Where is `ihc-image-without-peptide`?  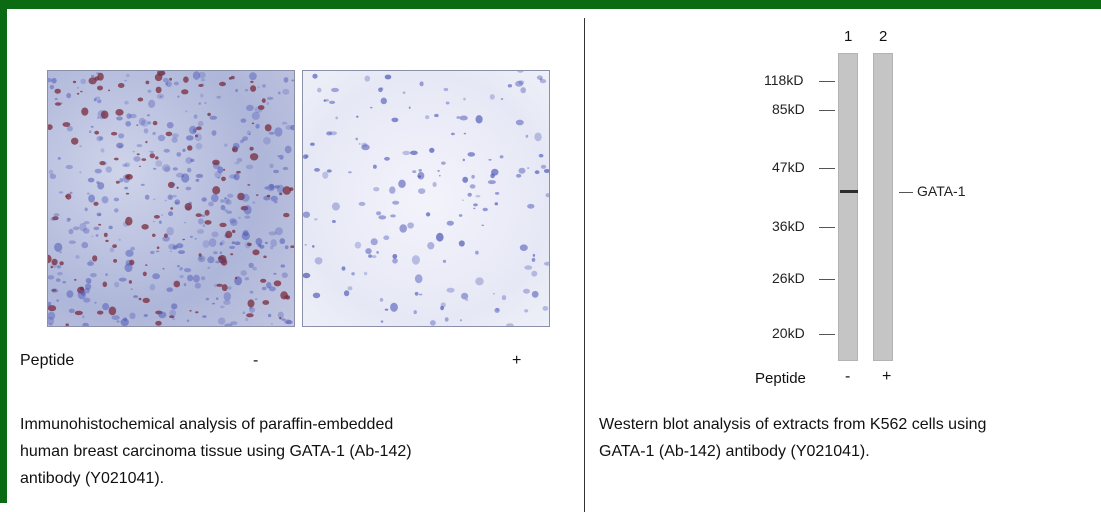 ihc-image-without-peptide is located at coordinates (171, 198).